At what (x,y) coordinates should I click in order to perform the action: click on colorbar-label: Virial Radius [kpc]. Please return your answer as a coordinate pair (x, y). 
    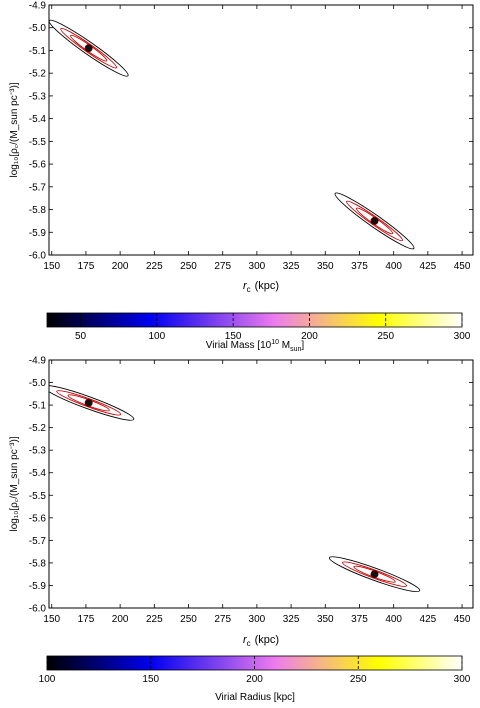
    Looking at the image, I should click on (255, 697).